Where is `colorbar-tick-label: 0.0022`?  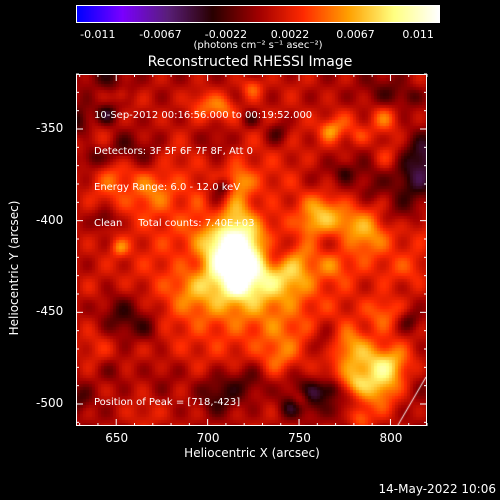 colorbar-tick-label: 0.0022 is located at coordinates (290, 34).